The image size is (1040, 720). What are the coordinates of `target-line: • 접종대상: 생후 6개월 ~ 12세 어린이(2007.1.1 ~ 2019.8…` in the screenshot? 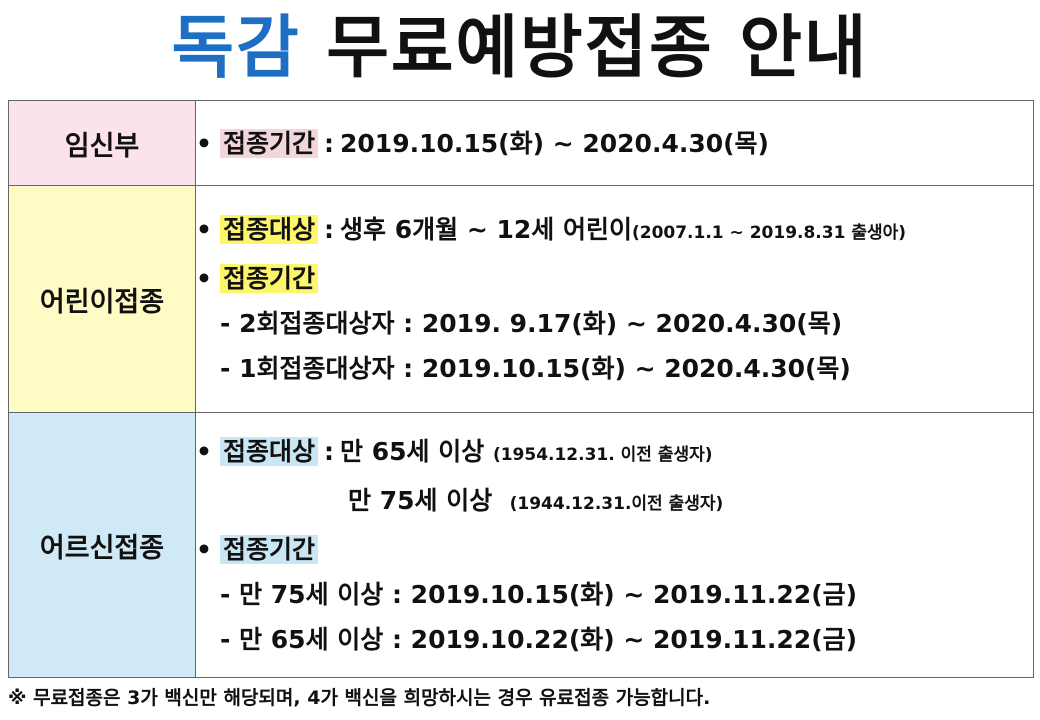 It's located at (614, 231).